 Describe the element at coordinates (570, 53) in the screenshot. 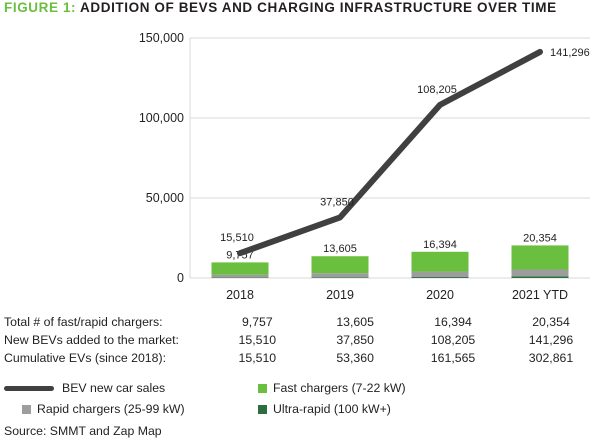

I see `line-data-label: 141,296` at that location.